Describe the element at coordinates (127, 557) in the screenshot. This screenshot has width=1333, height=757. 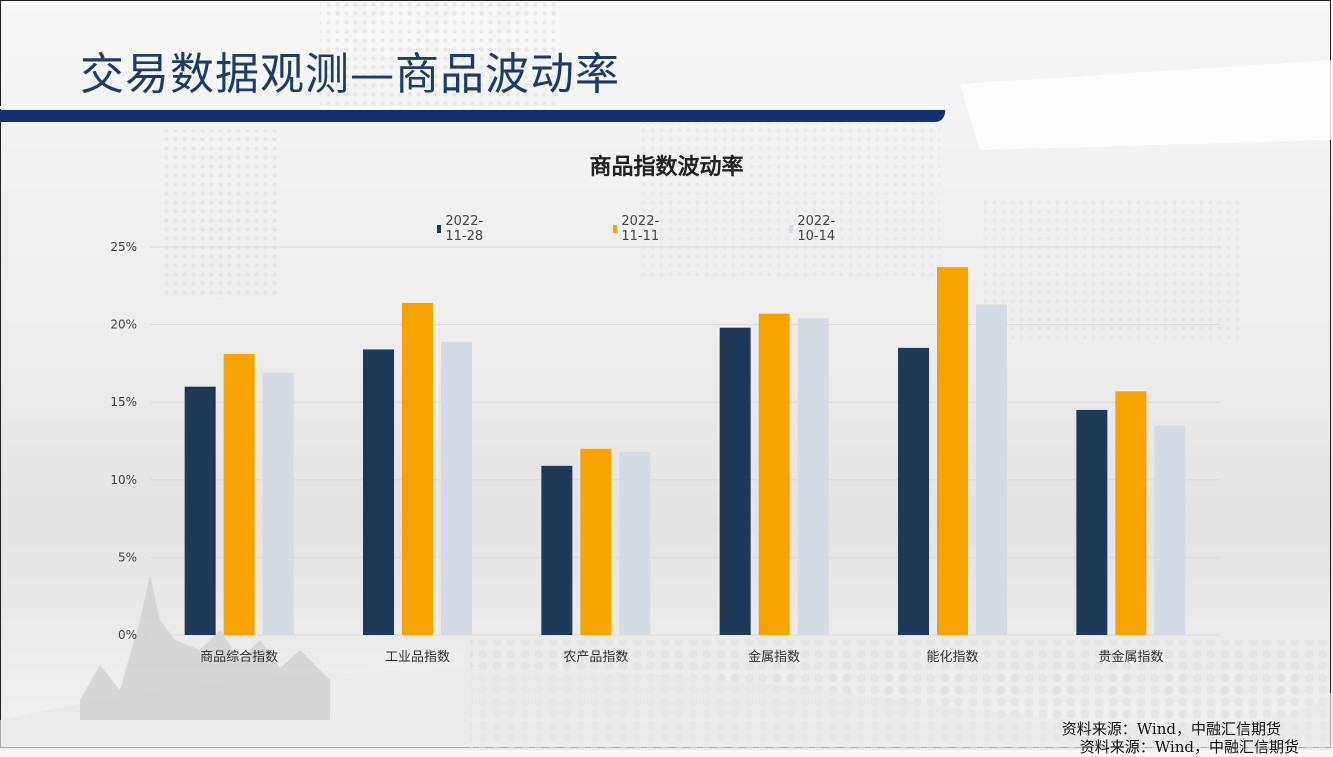
I see `y-tick-label: 5%` at that location.